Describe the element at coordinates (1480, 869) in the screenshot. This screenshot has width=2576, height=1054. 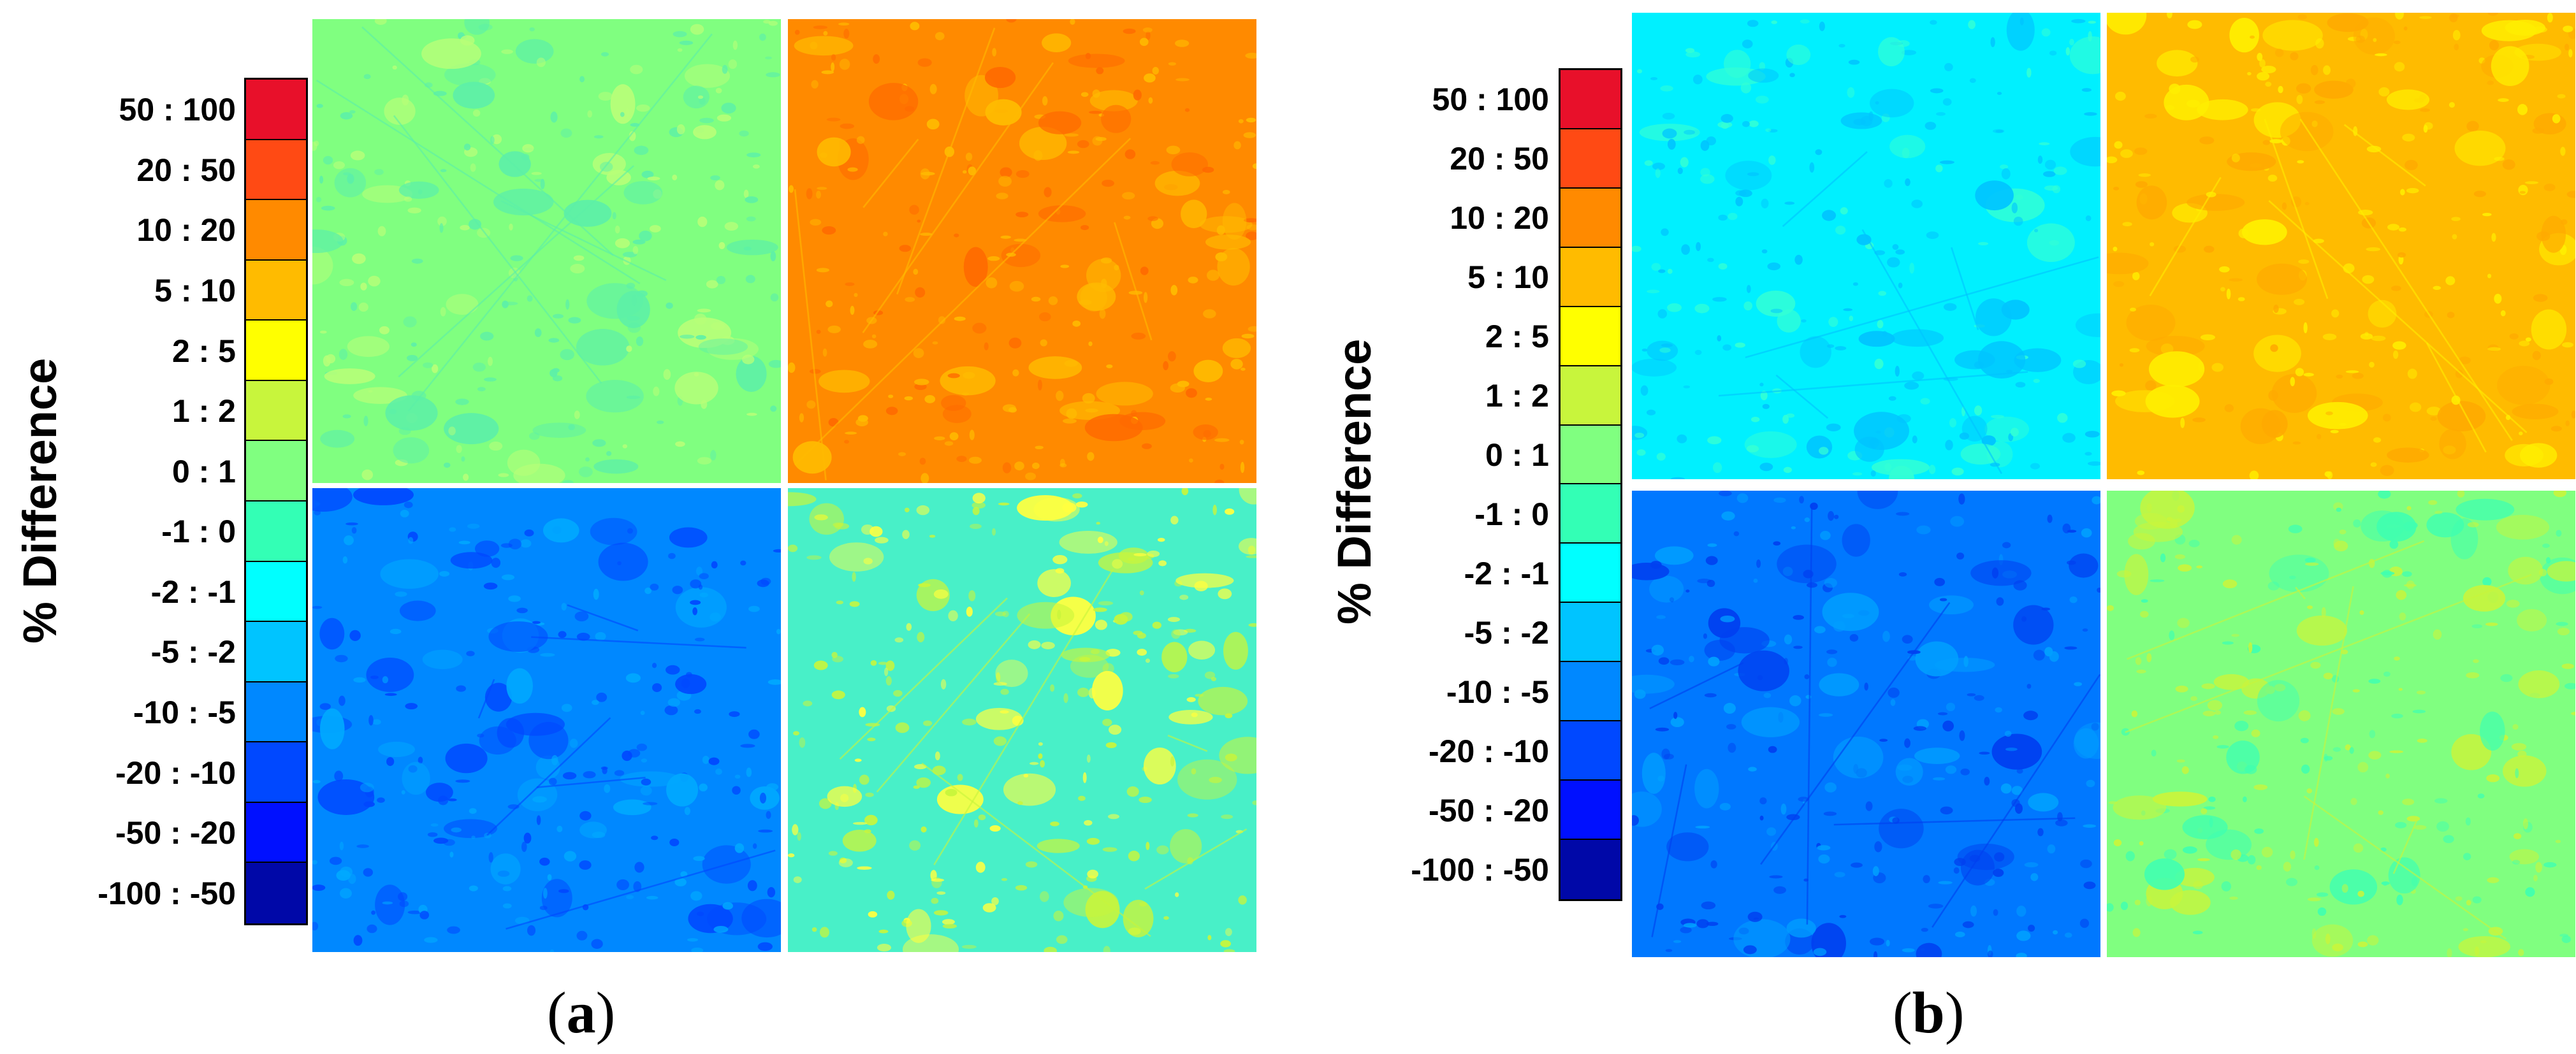
I see `colorbar-label: -100 : -50` at that location.